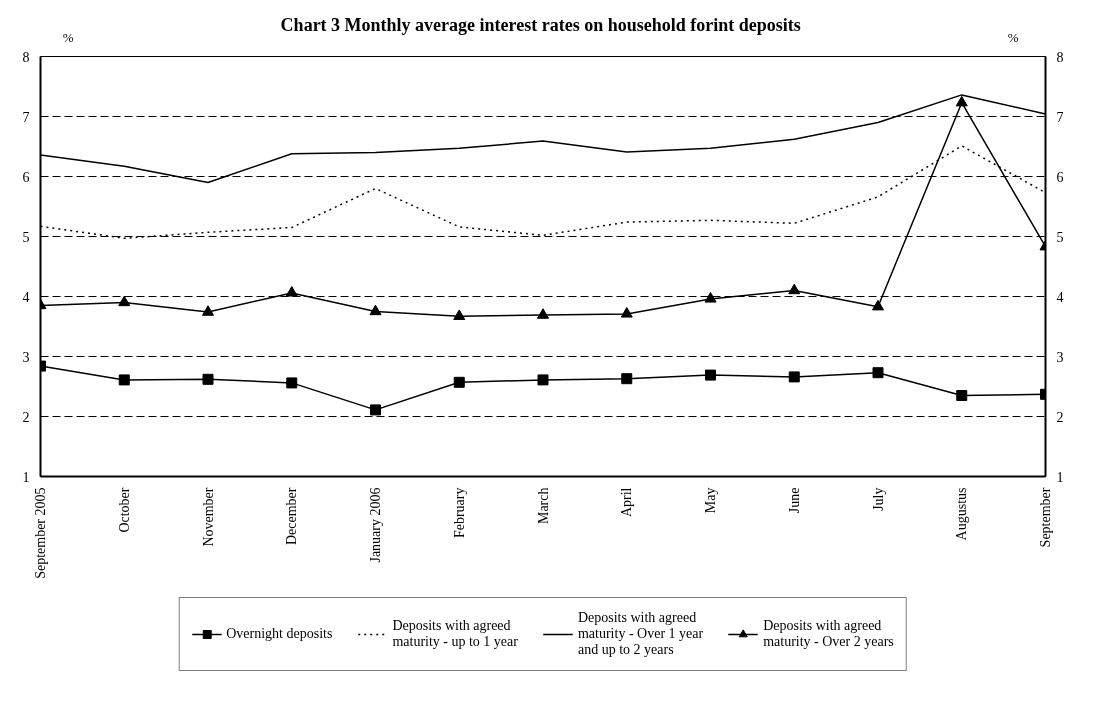  I want to click on y2-tick-label: 4, so click(1060, 297).